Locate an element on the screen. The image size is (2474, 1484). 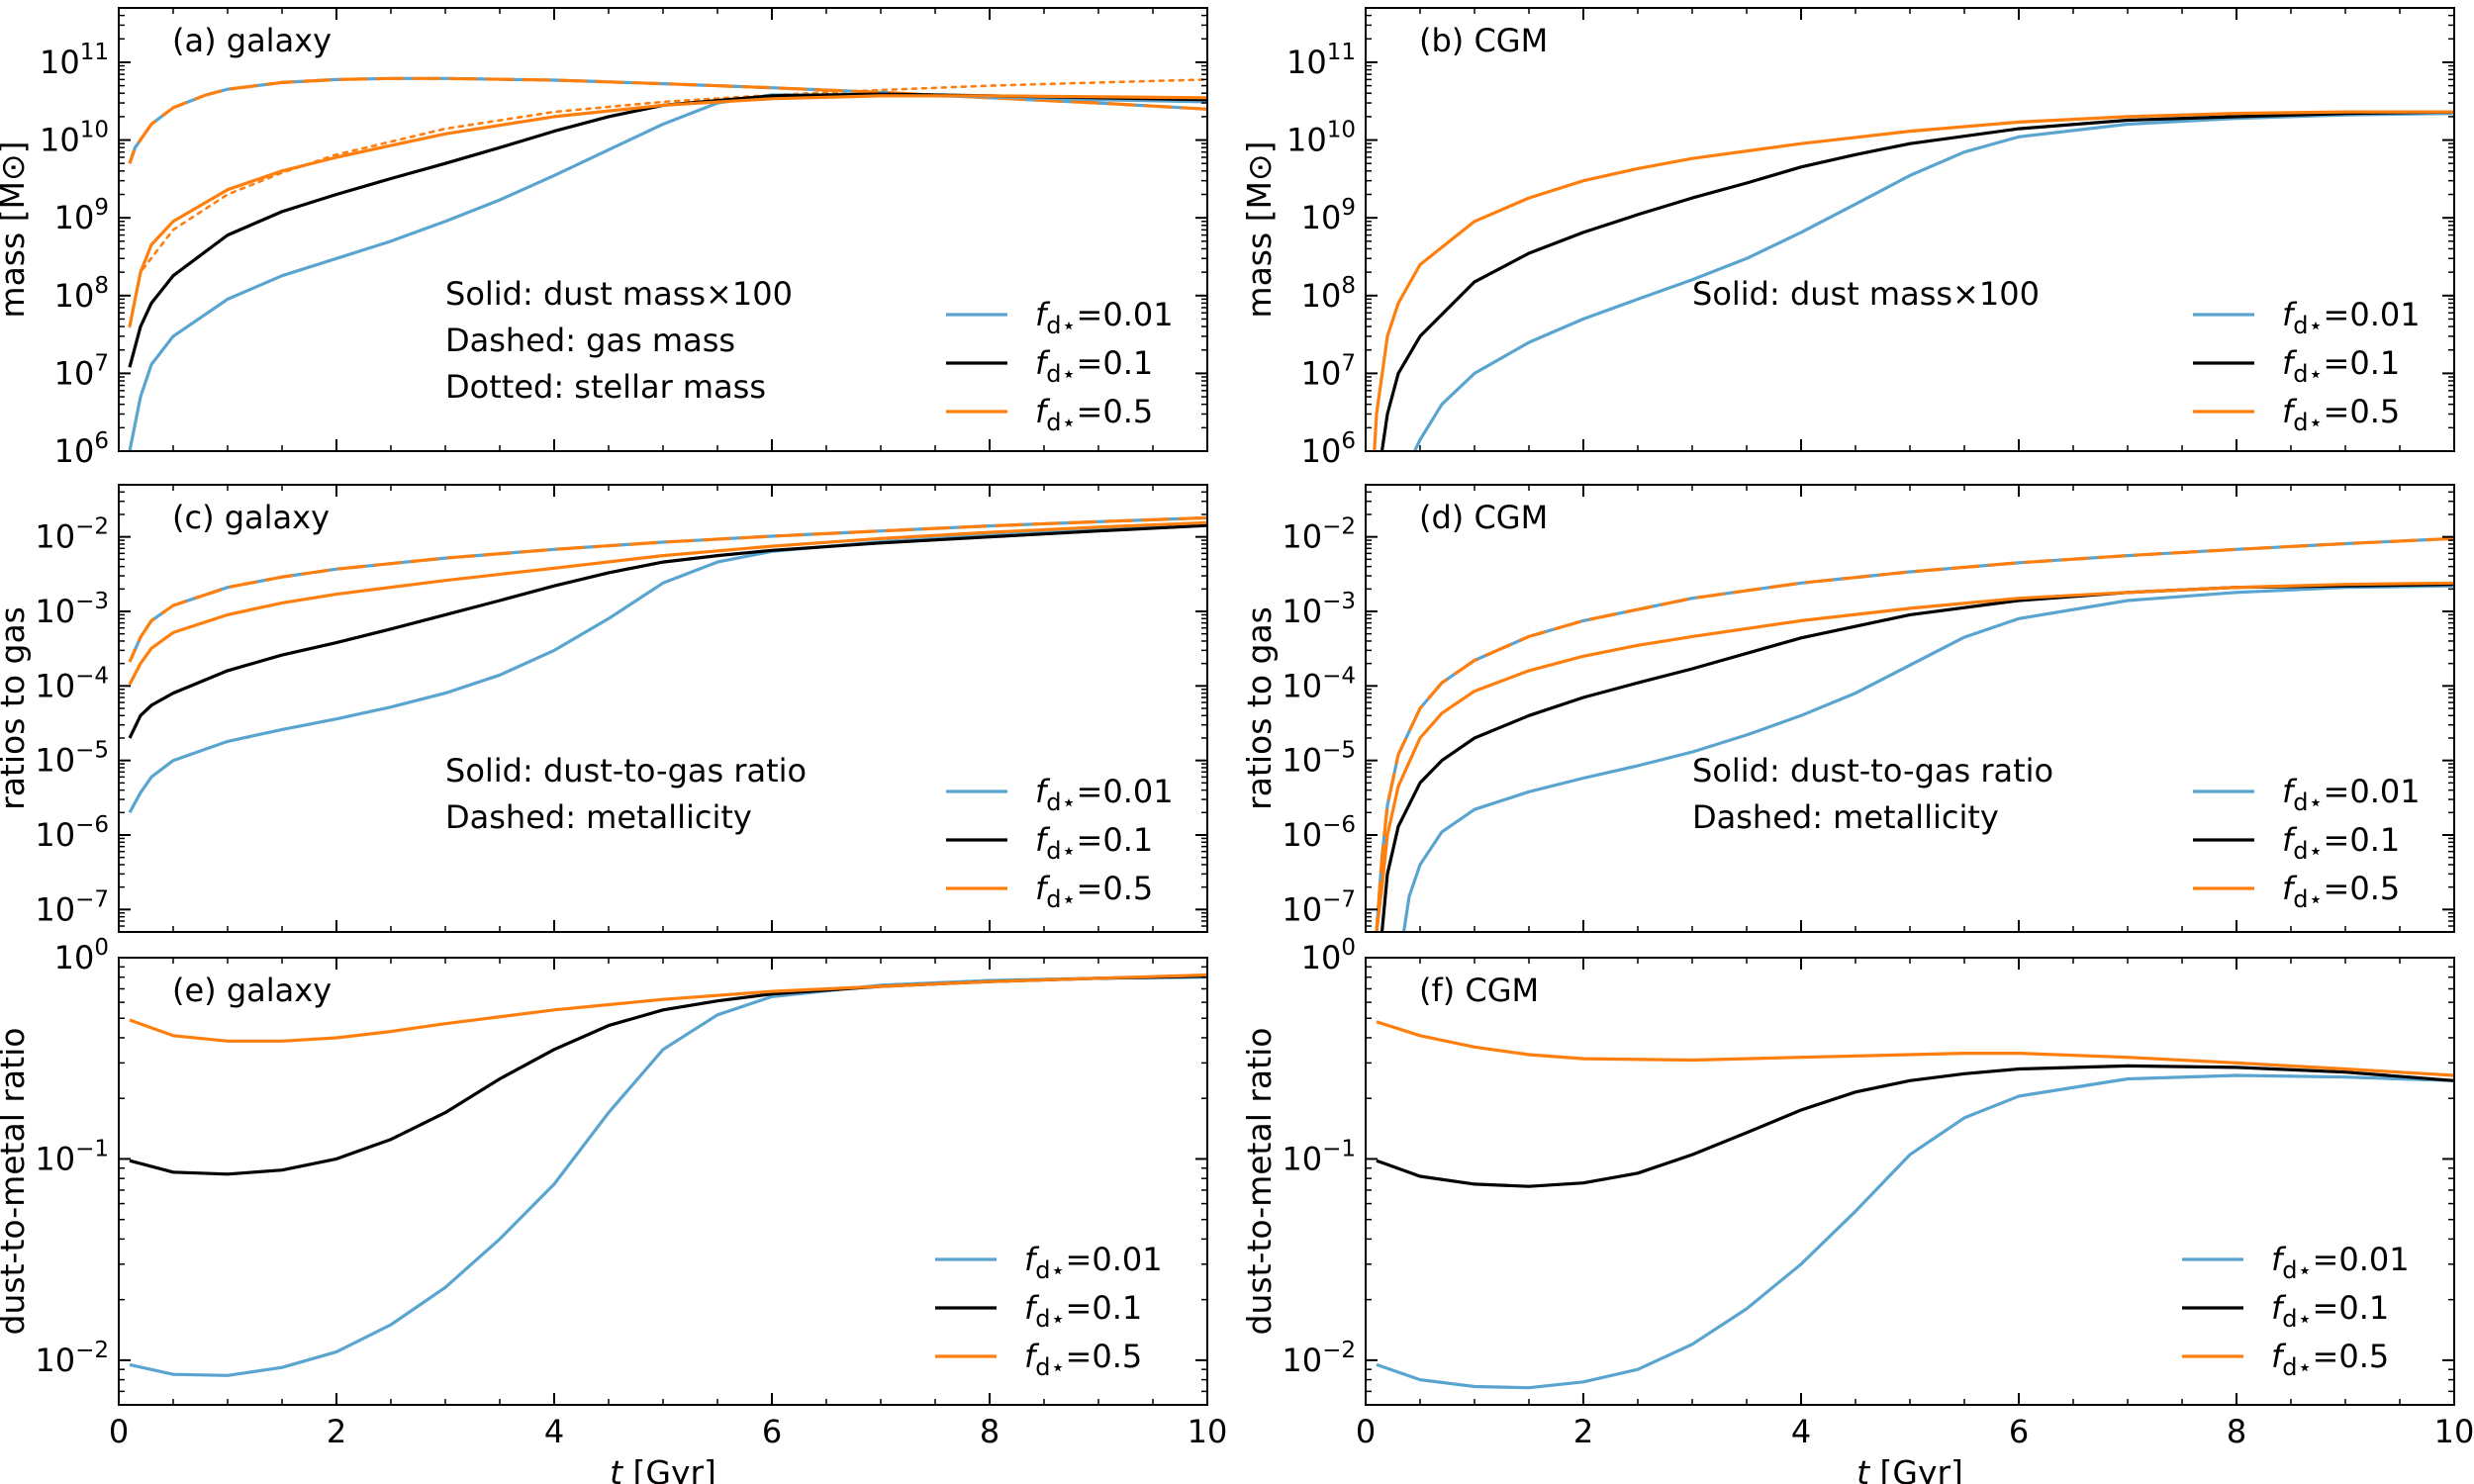
y-tick-label: 10⁸ is located at coordinates (1329, 294).